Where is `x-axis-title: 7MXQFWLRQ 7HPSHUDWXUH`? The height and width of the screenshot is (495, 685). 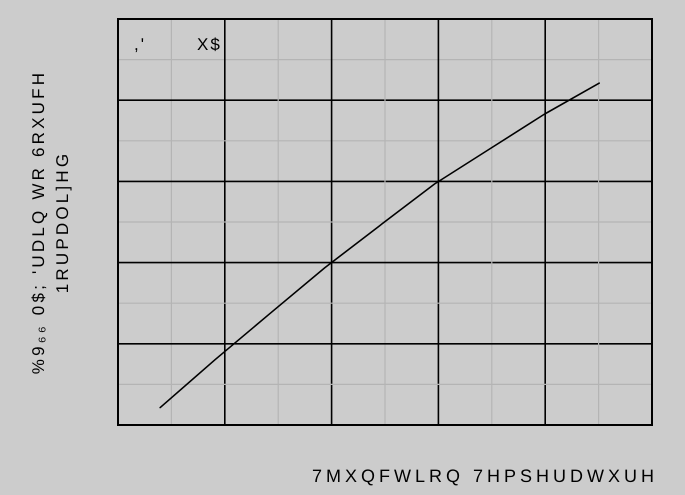 x-axis-title: 7MXQFWLRQ 7HPSHUDWXUH is located at coordinates (485, 476).